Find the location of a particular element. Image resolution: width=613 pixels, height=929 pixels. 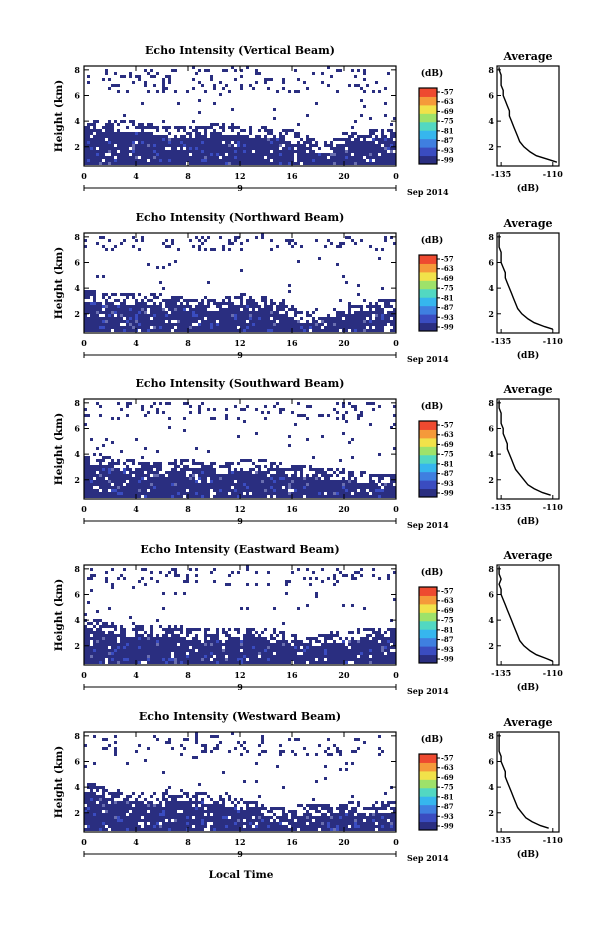

profile-db-label: (dB) is located at coordinates (528, 687).